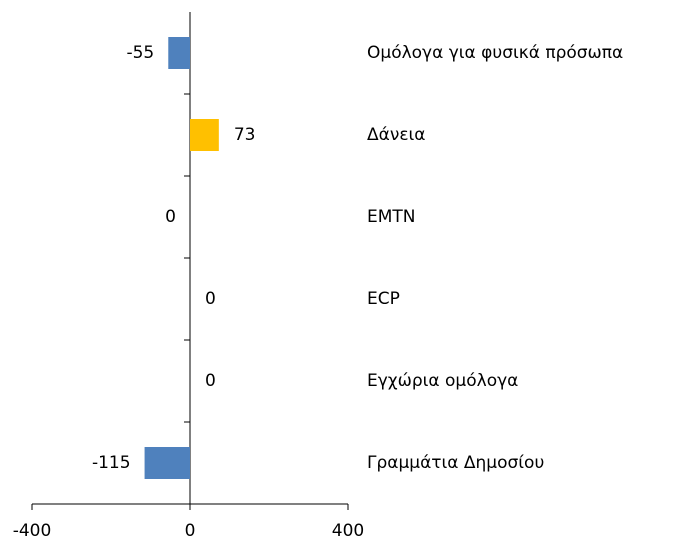 The width and height of the screenshot is (675, 542). I want to click on x-tick-label: 0, so click(190, 531).